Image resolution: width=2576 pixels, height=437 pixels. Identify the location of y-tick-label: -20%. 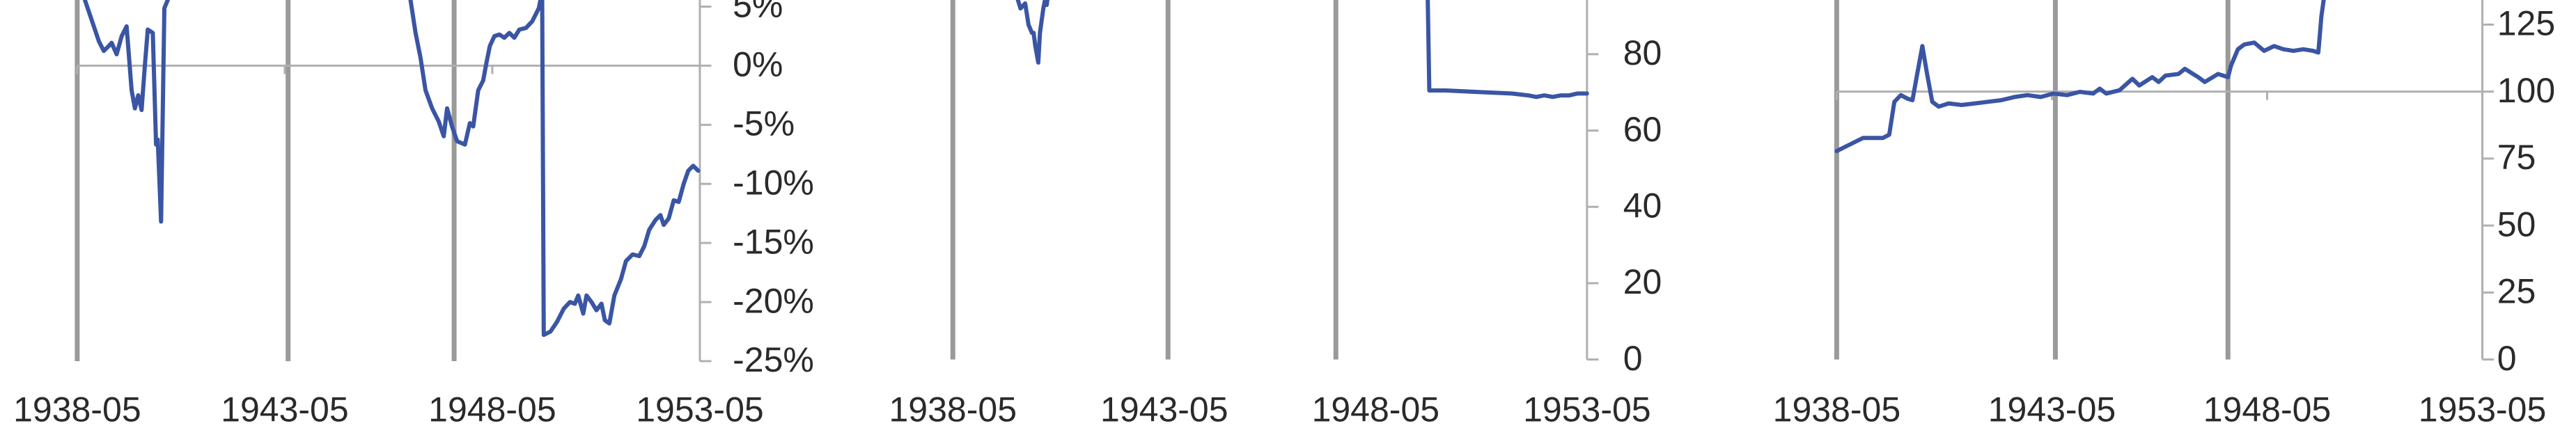
(773, 300).